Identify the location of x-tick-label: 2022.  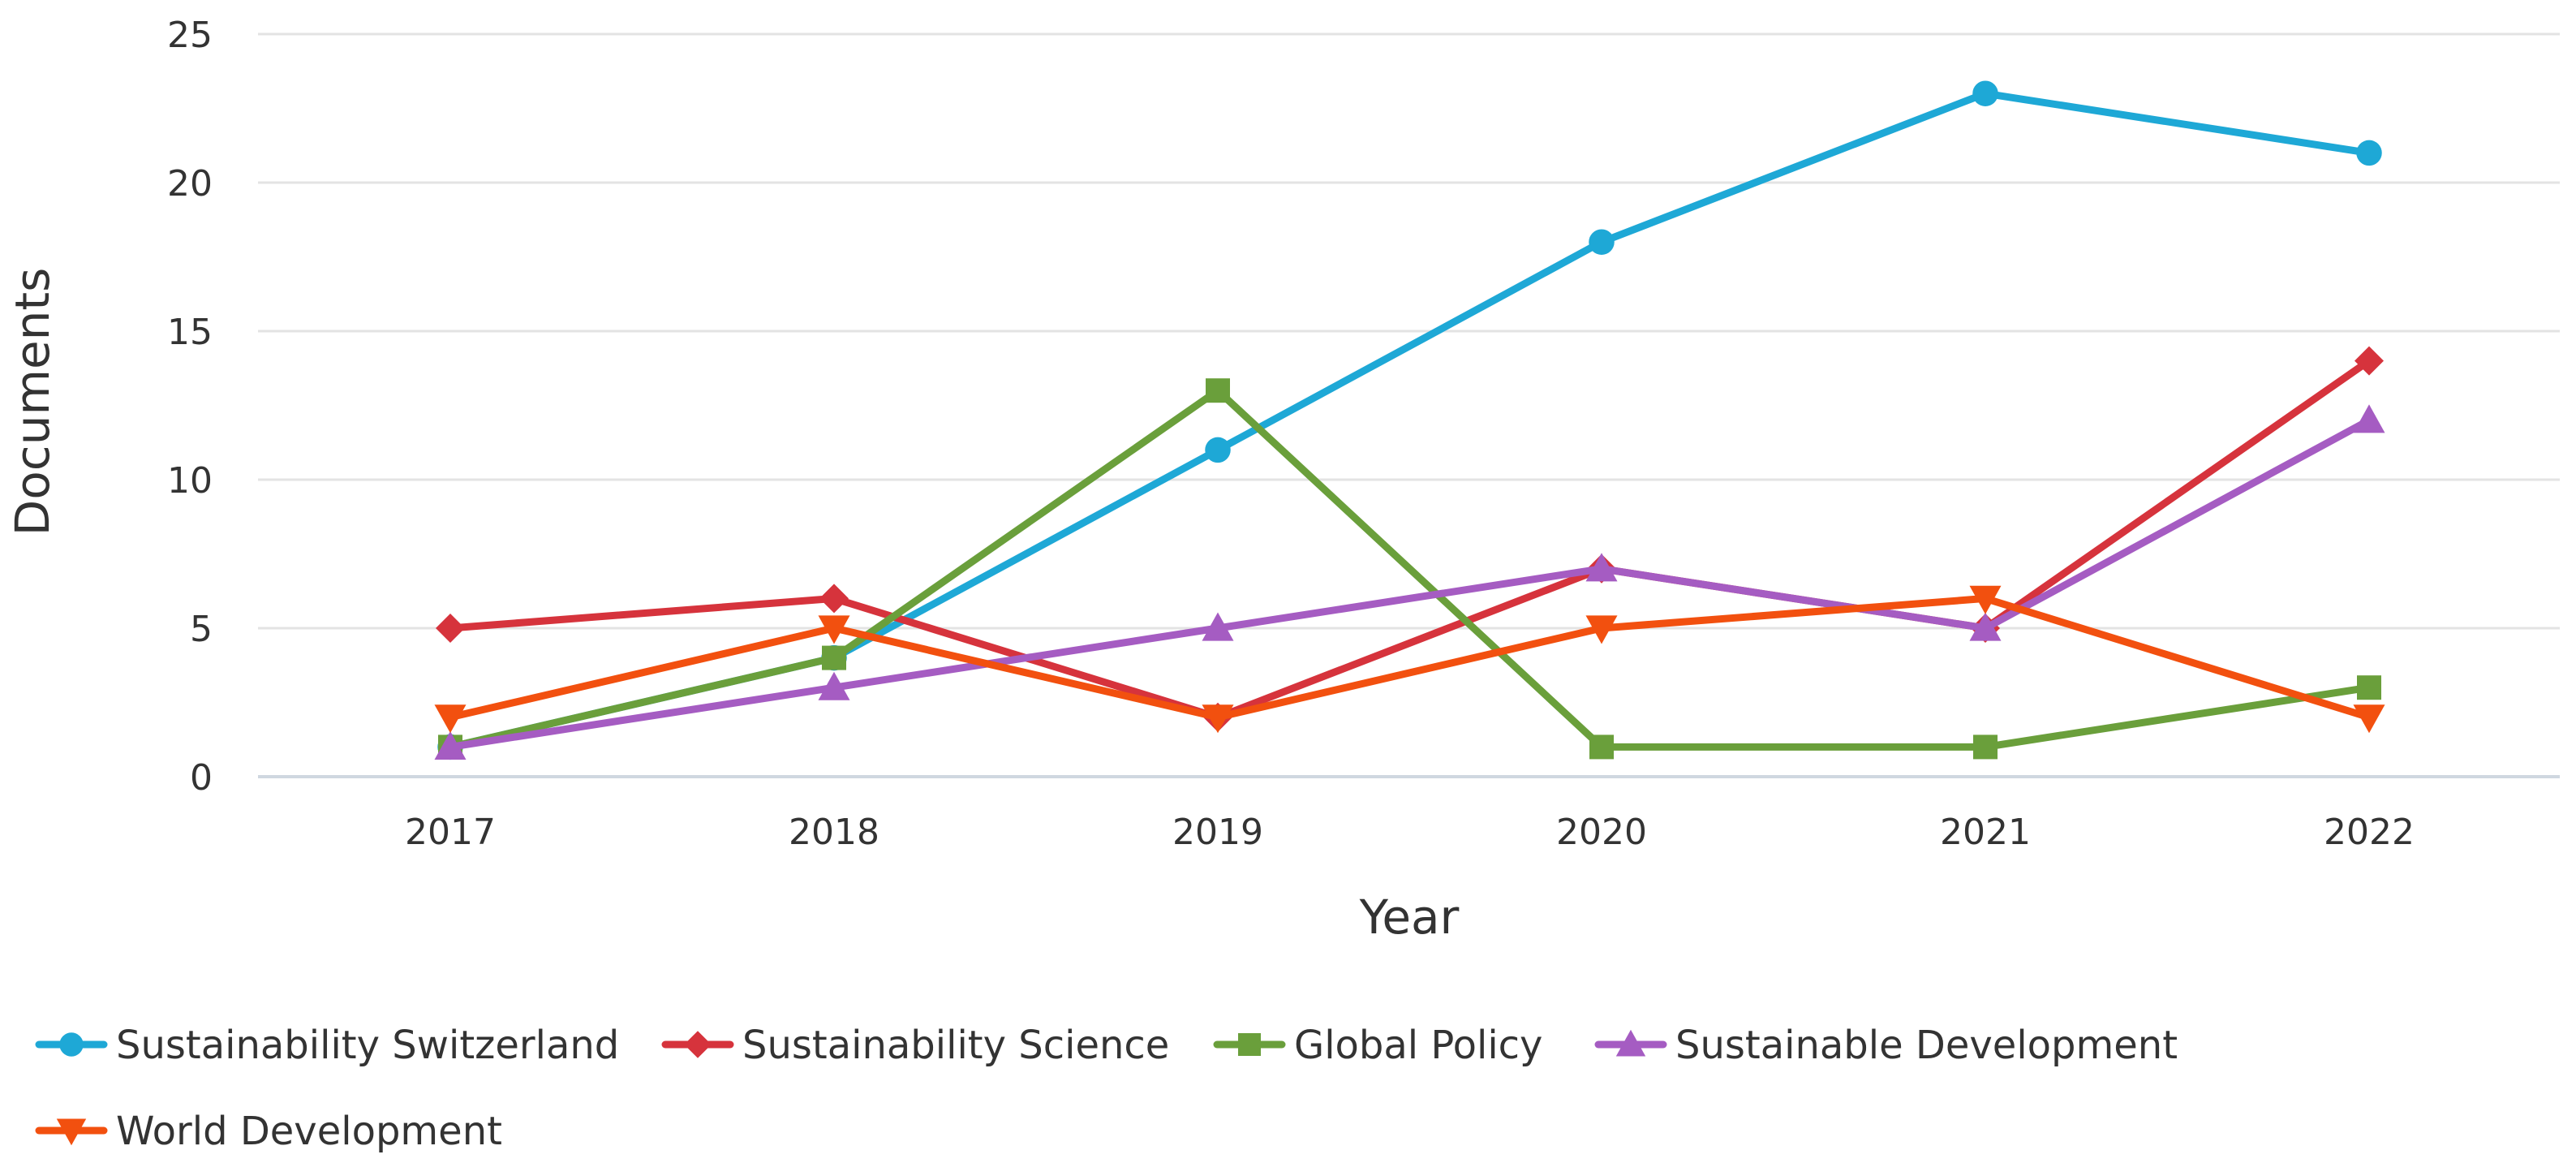
(2369, 833).